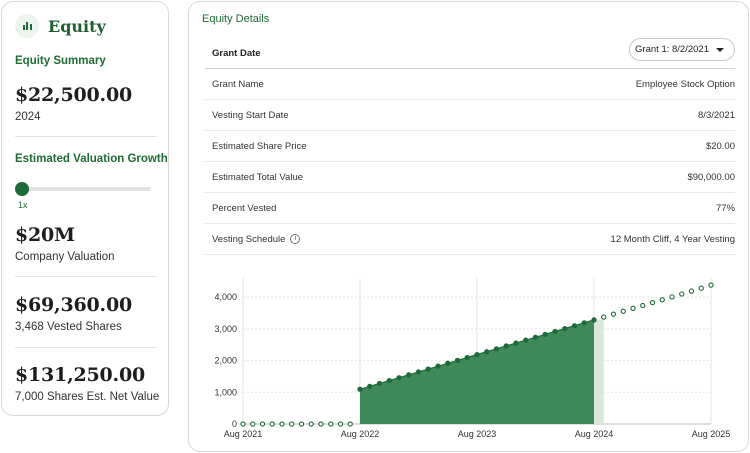 The height and width of the screenshot is (453, 750). What do you see at coordinates (83, 189) in the screenshot?
I see `valuation-growth-slider-track` at bounding box center [83, 189].